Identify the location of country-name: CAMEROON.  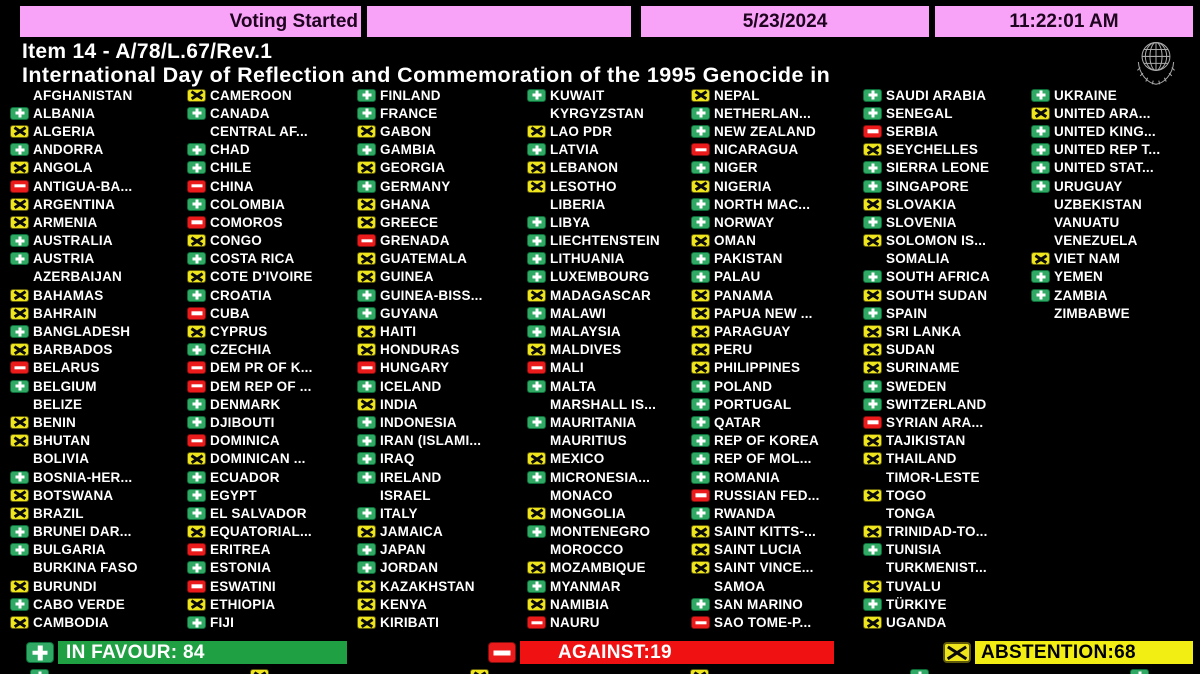
(251, 95).